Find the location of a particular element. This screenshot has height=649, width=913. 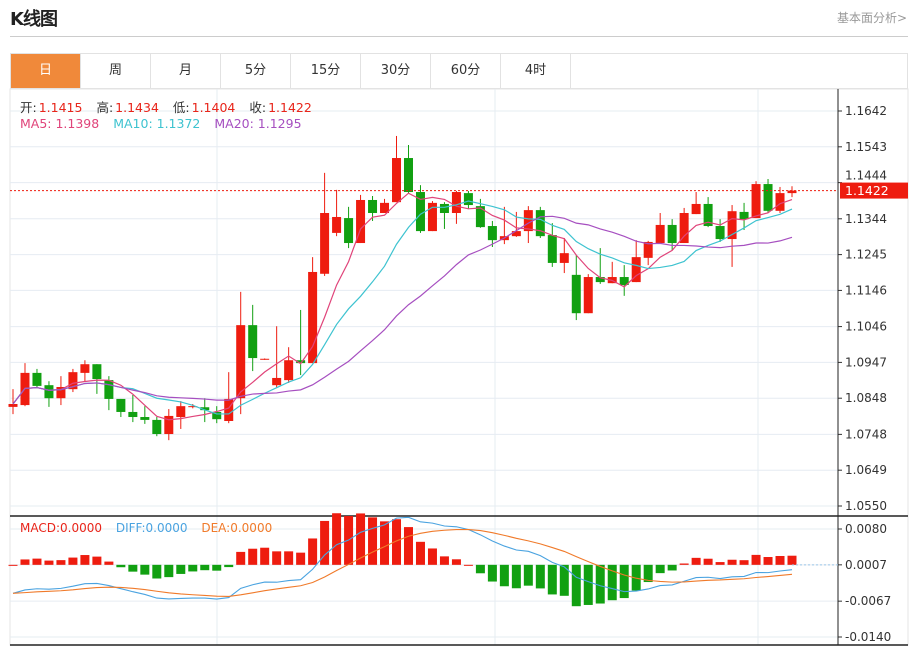

low-label: 低: is located at coordinates (181, 107).